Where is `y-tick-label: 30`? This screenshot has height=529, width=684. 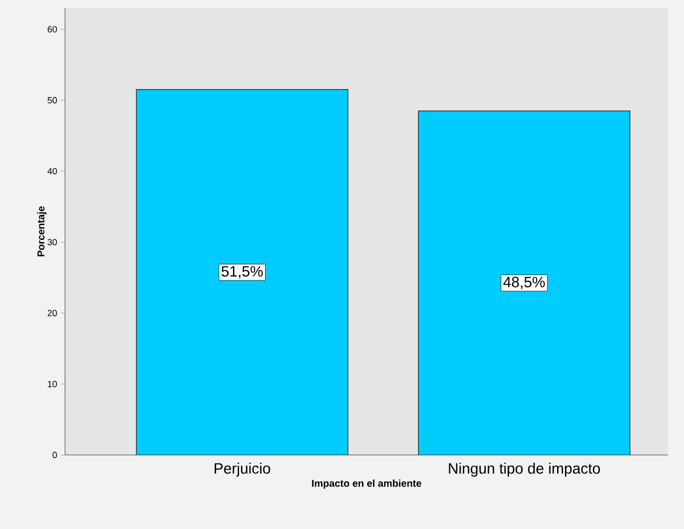
y-tick-label: 30 is located at coordinates (52, 242).